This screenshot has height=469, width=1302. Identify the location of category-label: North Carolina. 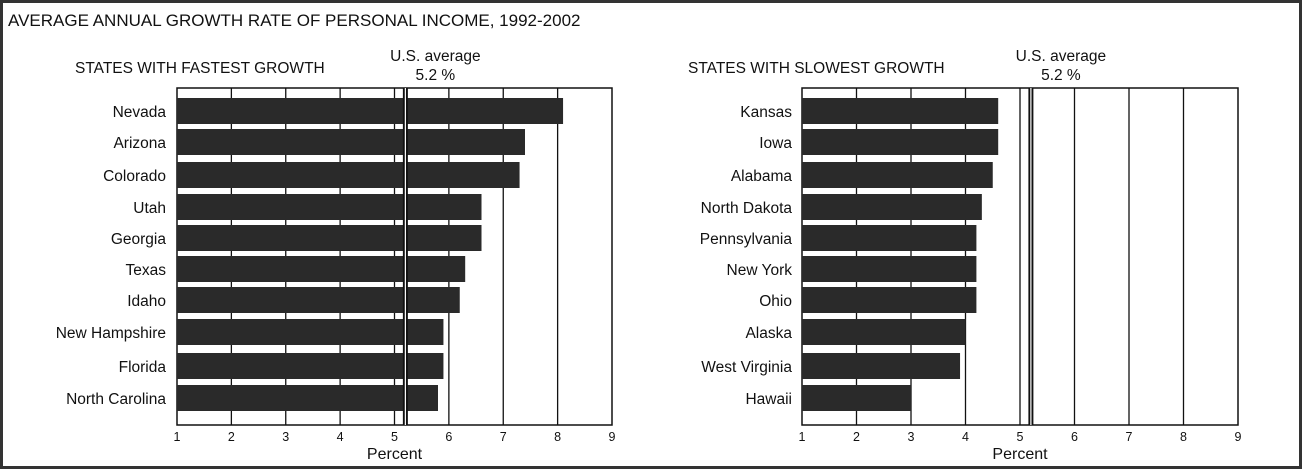
(116, 399).